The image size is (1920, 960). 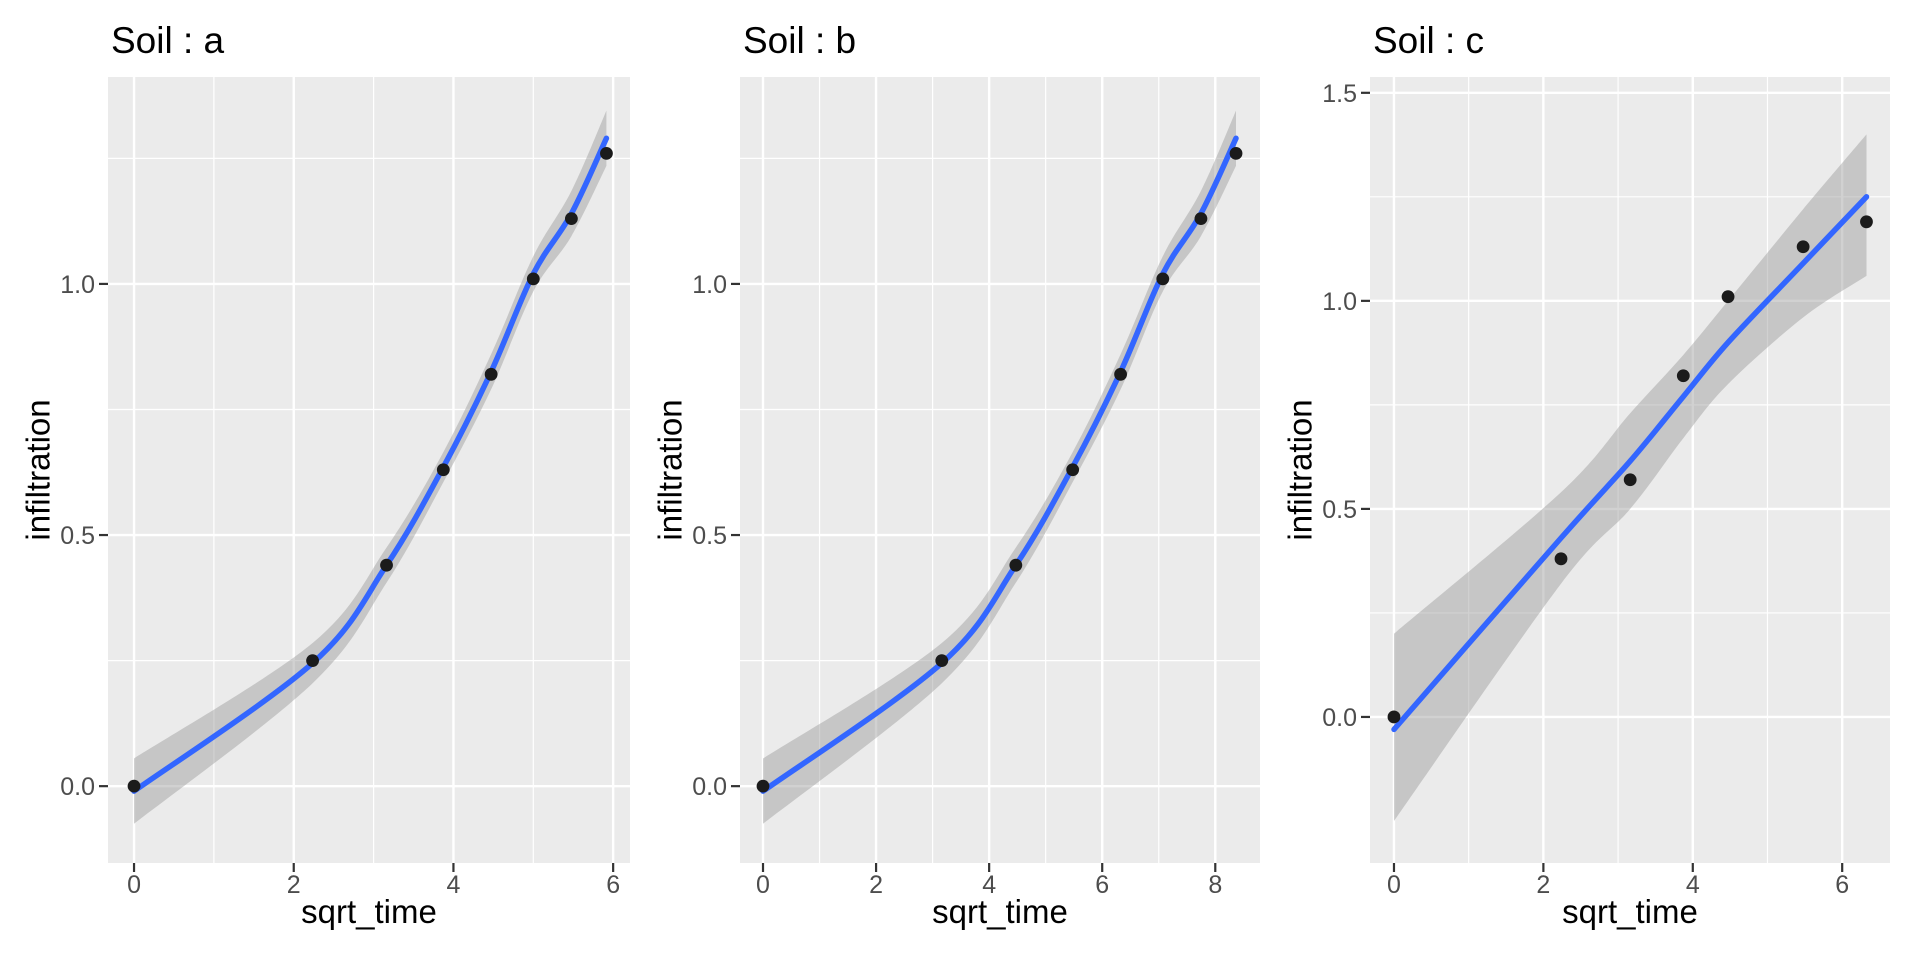 What do you see at coordinates (799, 40) in the screenshot?
I see `facet-title: Soil : b` at bounding box center [799, 40].